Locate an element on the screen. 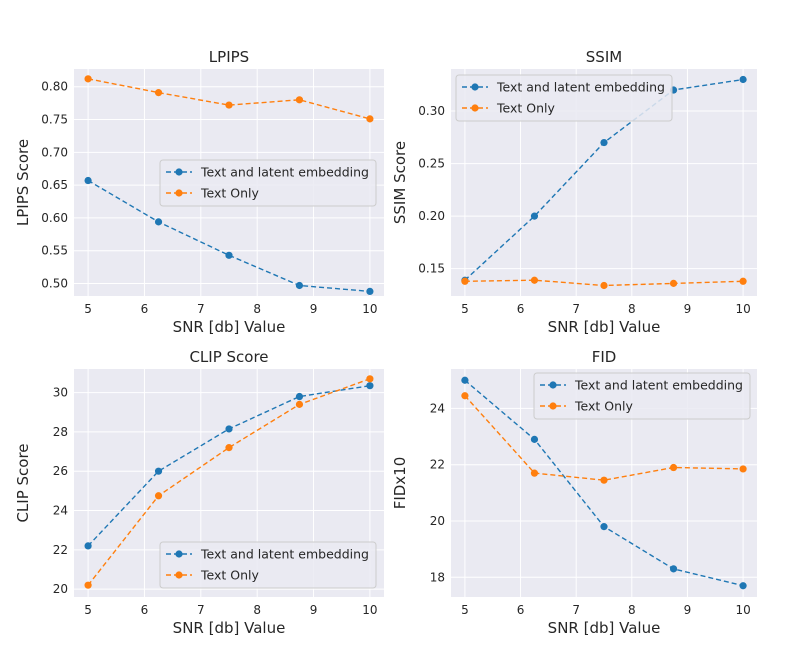  lpips-legend-text-only-swatch-marker is located at coordinates (179, 193).